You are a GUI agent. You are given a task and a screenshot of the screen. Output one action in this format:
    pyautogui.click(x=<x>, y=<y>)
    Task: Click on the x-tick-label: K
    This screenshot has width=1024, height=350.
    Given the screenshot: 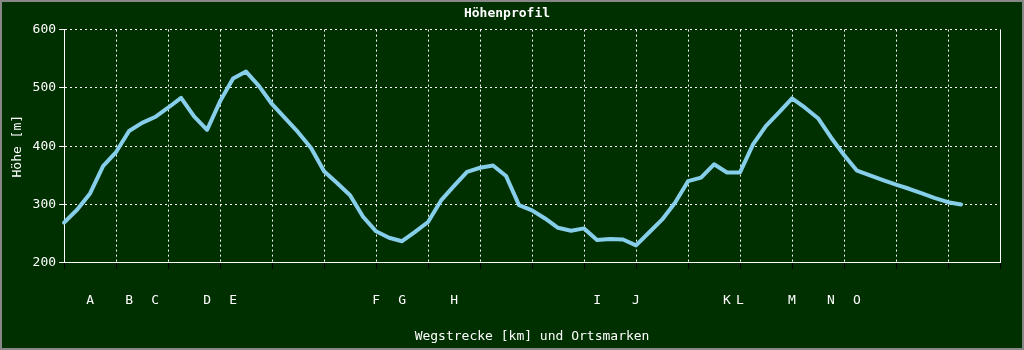 What is the action you would take?
    pyautogui.click(x=727, y=299)
    